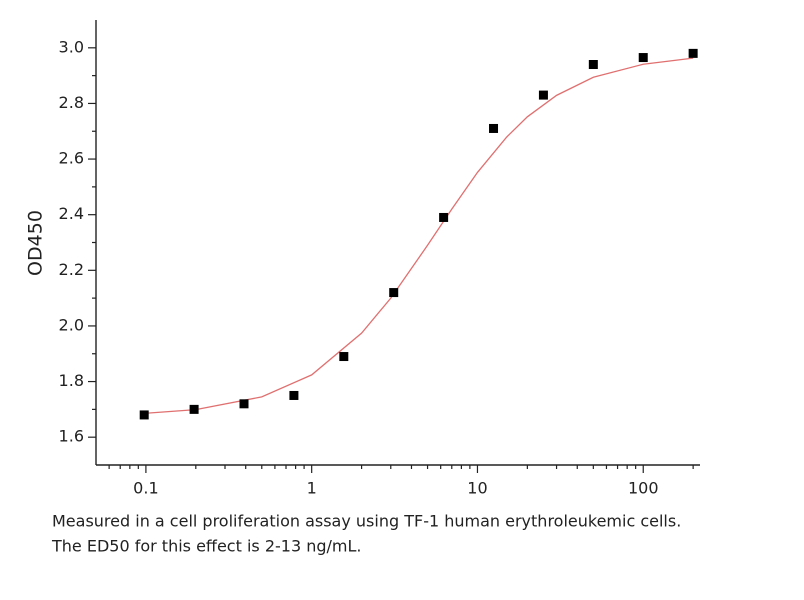 This screenshot has height=600, width=804. What do you see at coordinates (643, 488) in the screenshot?
I see `x-tick-label: 100` at bounding box center [643, 488].